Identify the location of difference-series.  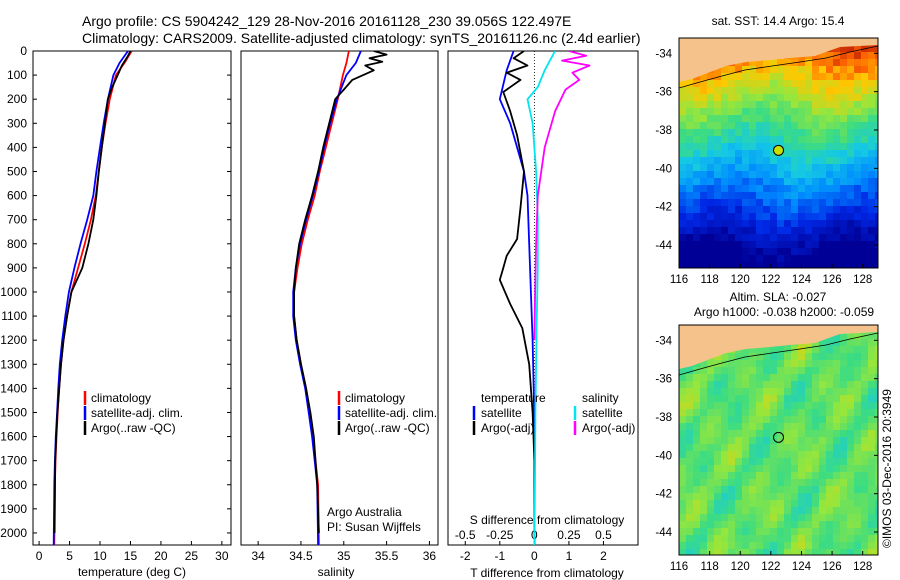
(544, 298).